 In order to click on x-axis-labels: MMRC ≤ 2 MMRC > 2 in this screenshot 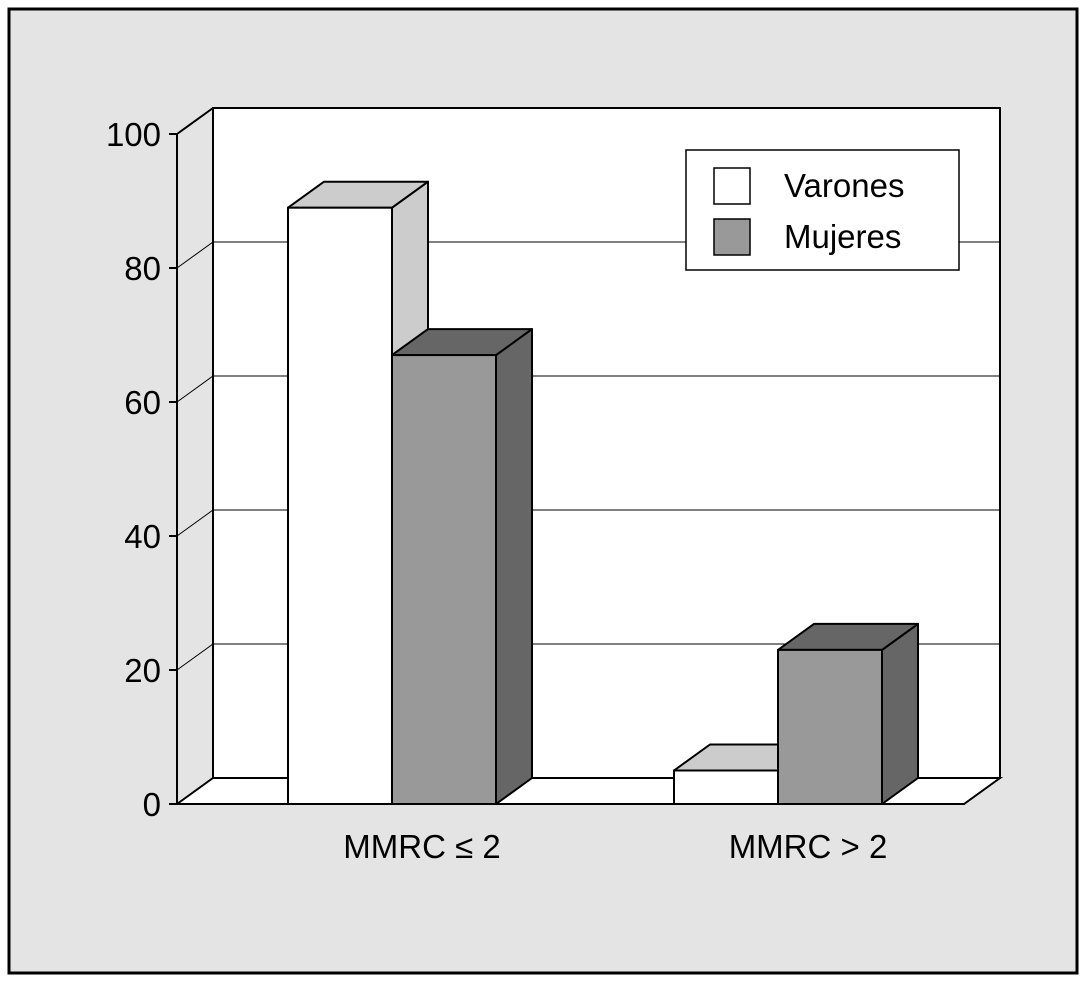, I will do `click(615, 846)`.